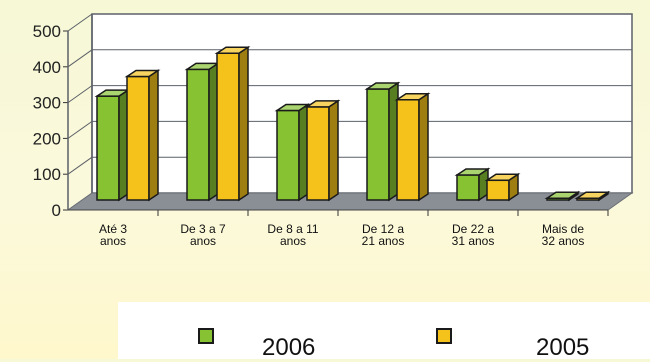  What do you see at coordinates (289, 347) in the screenshot?
I see `legend-label-2006: 2006` at bounding box center [289, 347].